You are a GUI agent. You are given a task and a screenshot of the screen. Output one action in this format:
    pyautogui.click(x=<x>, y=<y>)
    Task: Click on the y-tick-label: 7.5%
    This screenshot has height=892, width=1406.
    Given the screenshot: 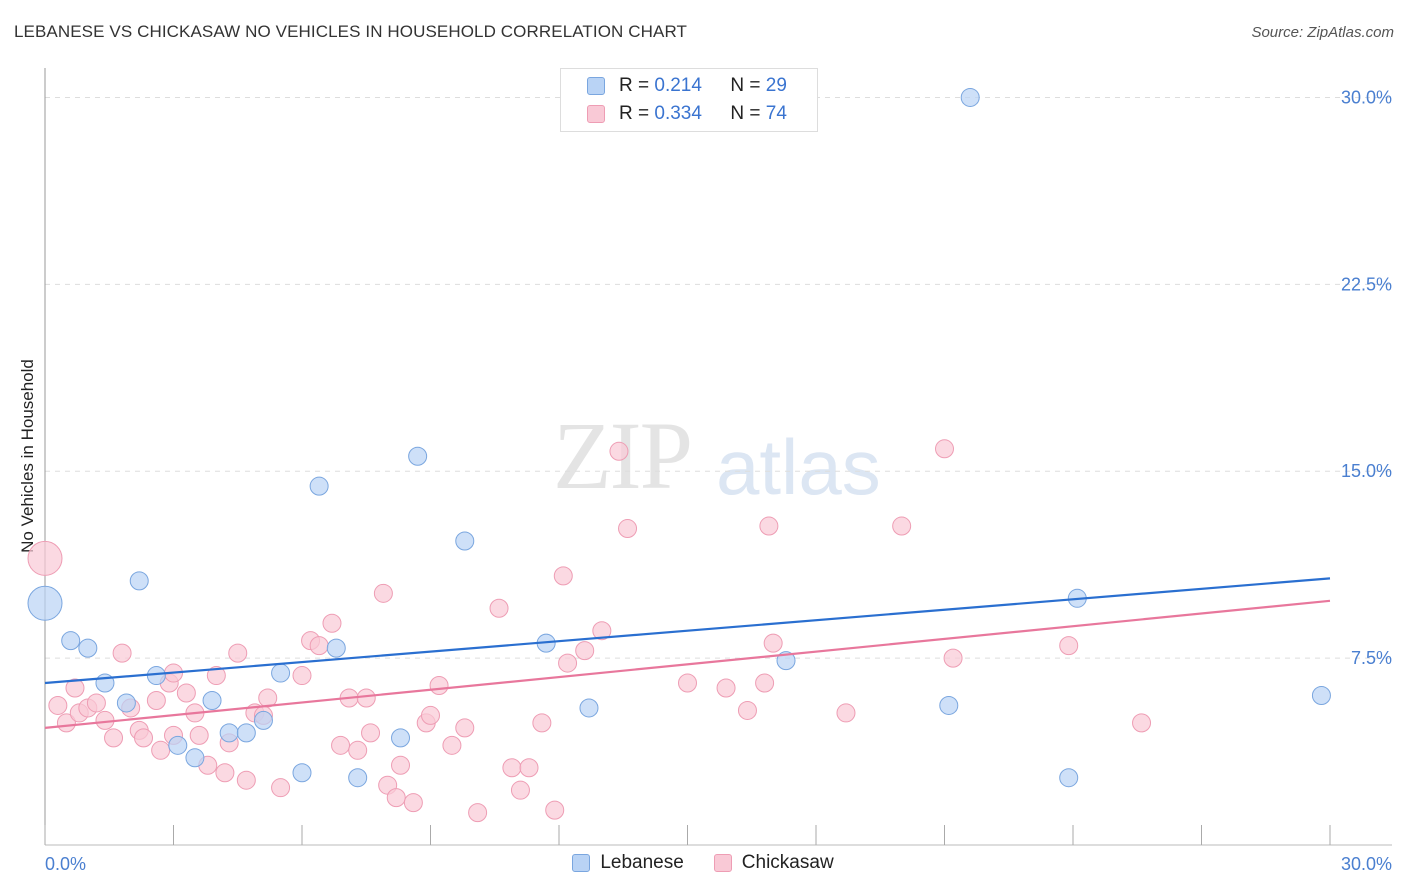 What is the action you would take?
    pyautogui.click(x=1371, y=658)
    